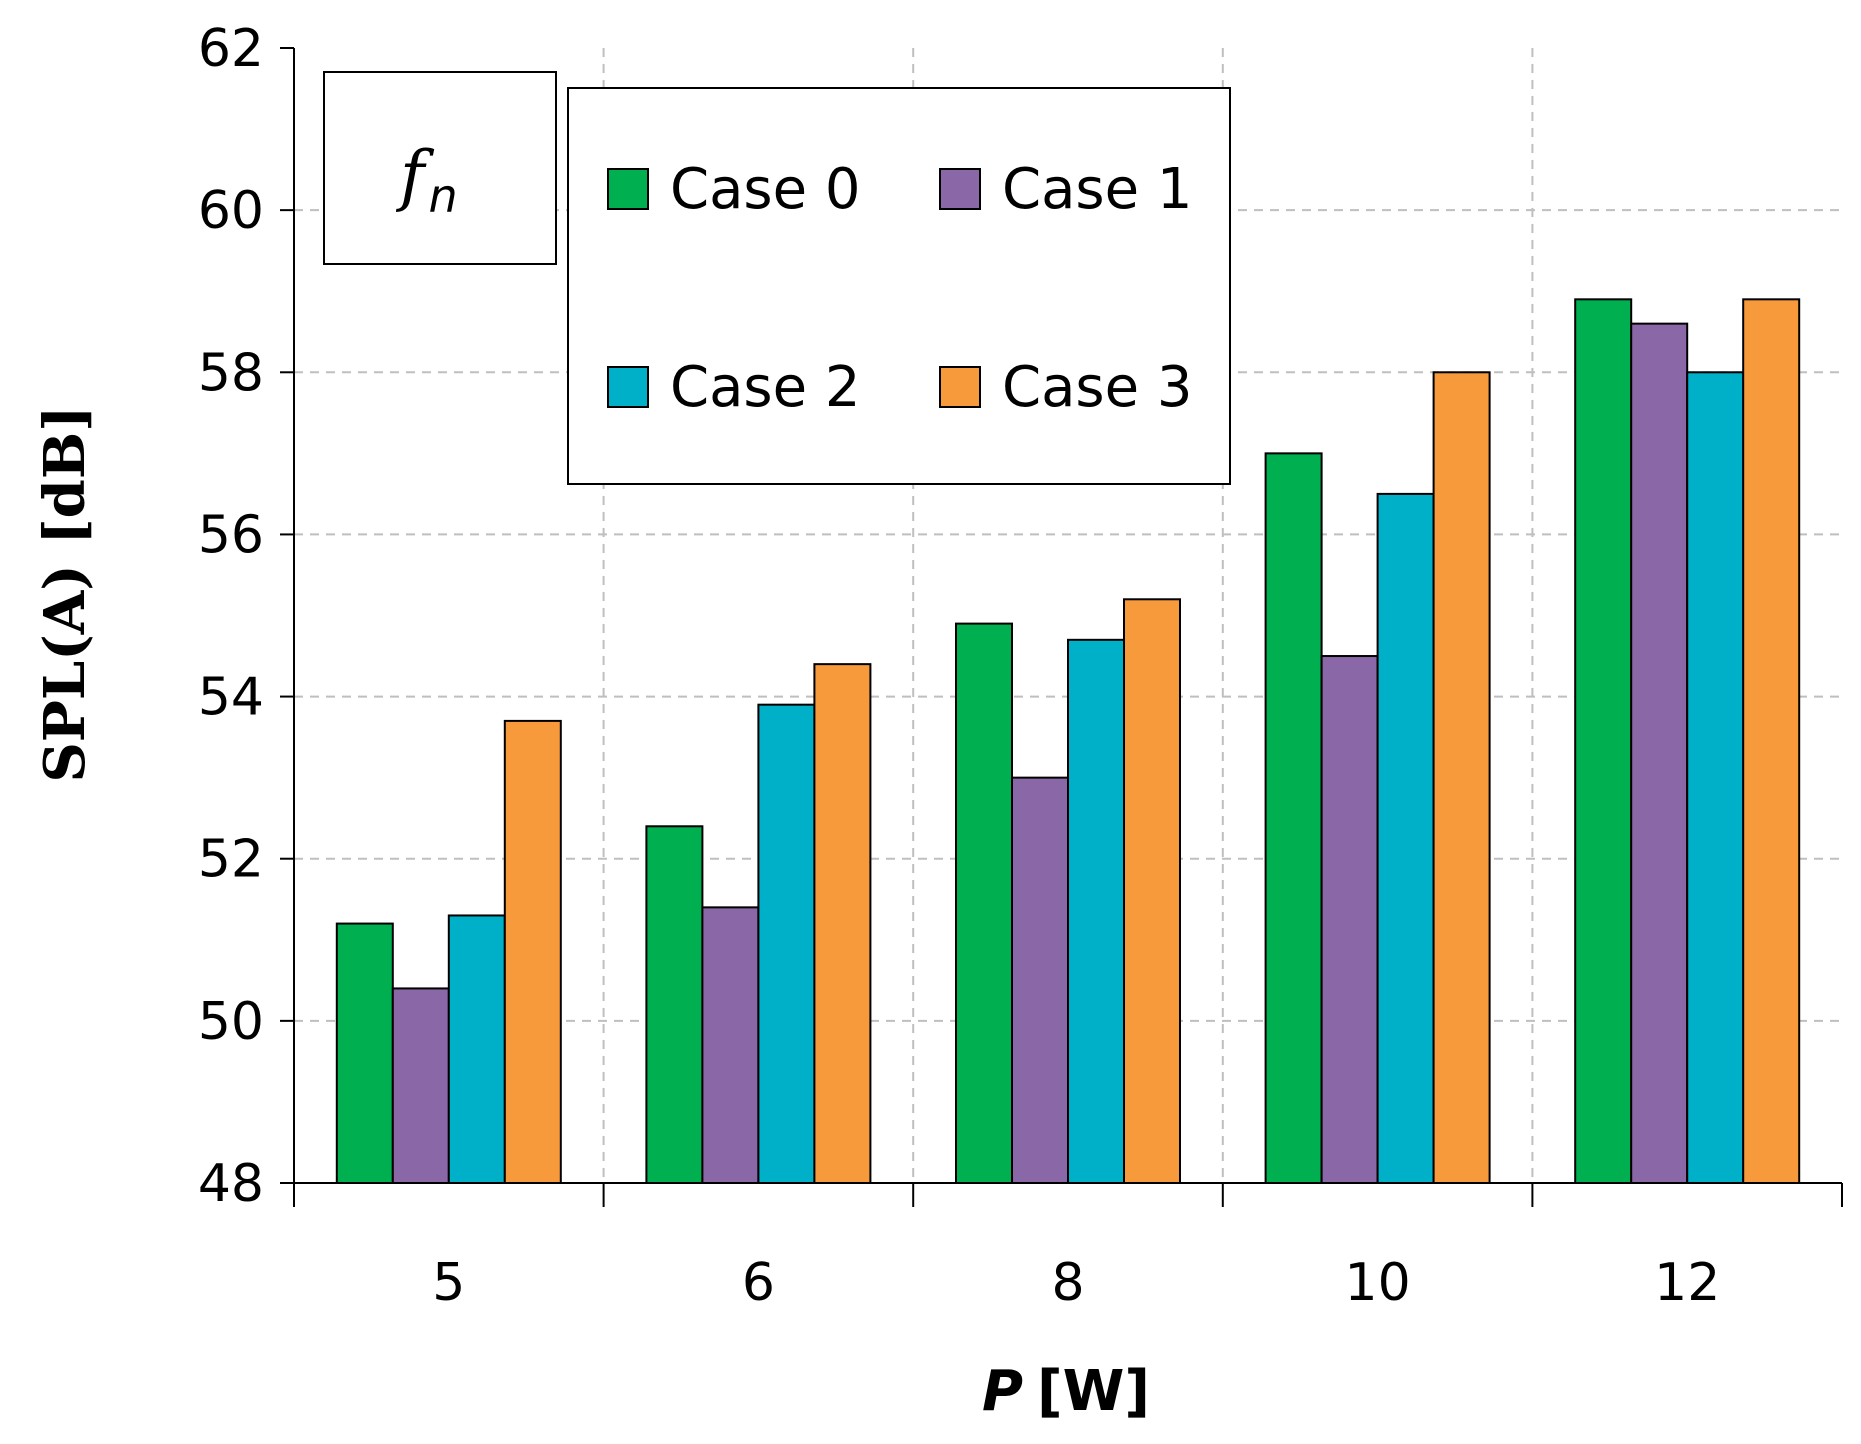  What do you see at coordinates (1405, 838) in the screenshot?
I see `bar-case-2-p10` at bounding box center [1405, 838].